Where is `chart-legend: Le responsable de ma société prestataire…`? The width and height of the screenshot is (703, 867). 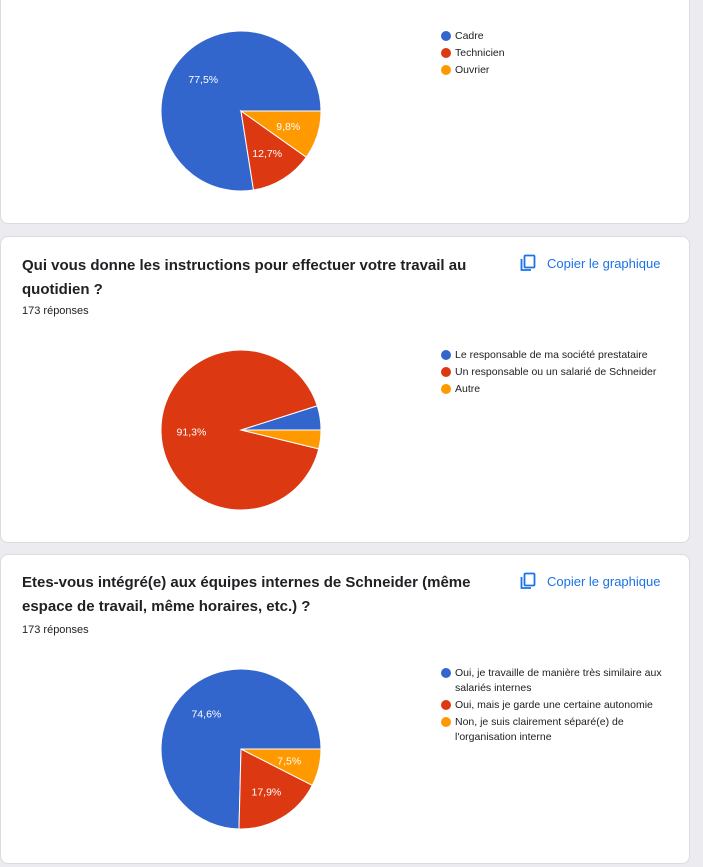
chart-legend: Le responsable de ma société prestataire… is located at coordinates (558, 373).